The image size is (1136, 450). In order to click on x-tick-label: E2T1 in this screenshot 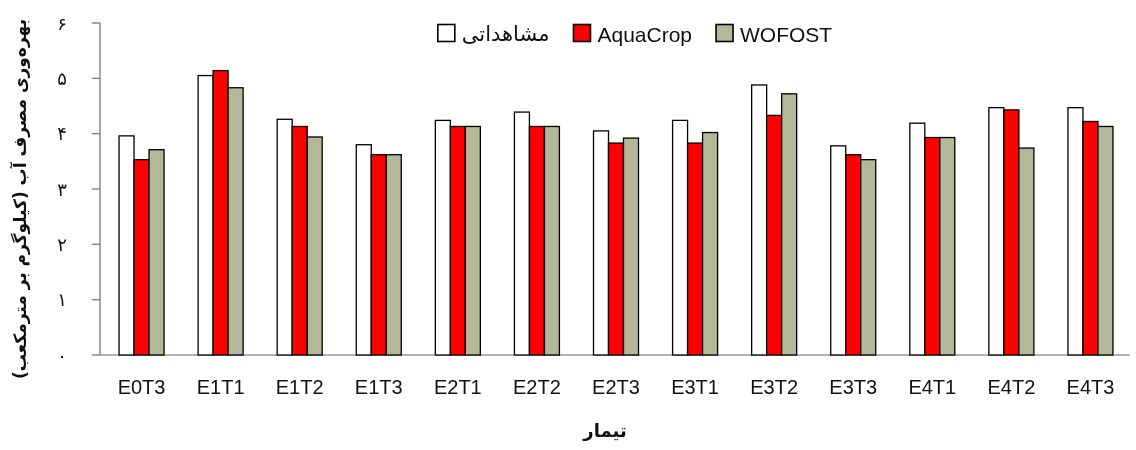, I will do `click(457, 387)`.